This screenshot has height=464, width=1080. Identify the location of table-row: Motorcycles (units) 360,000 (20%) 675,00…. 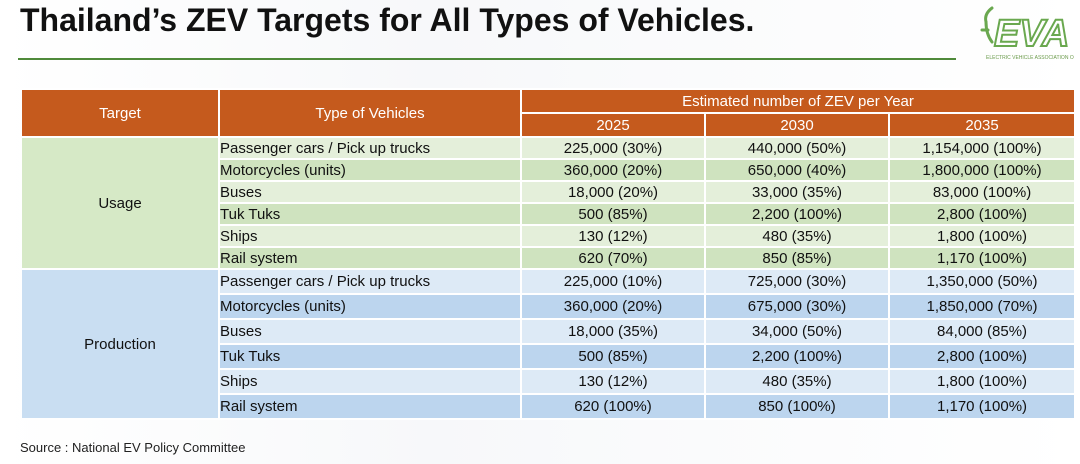
(549, 306).